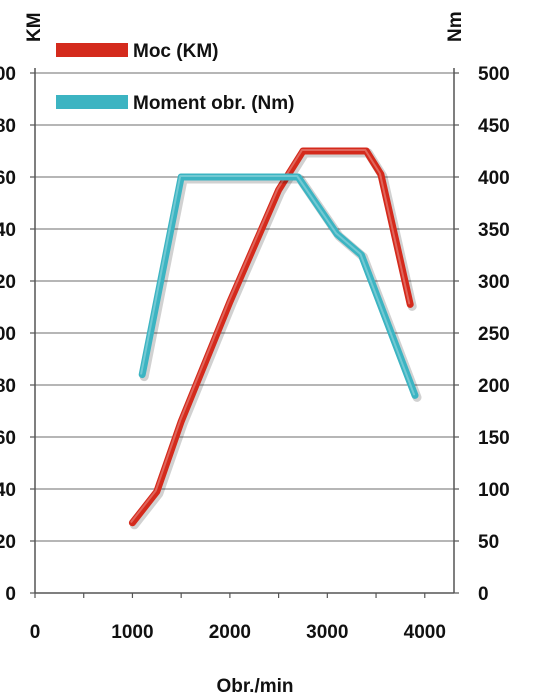  Describe the element at coordinates (92, 50) in the screenshot. I see `legend-swatch-power` at that location.